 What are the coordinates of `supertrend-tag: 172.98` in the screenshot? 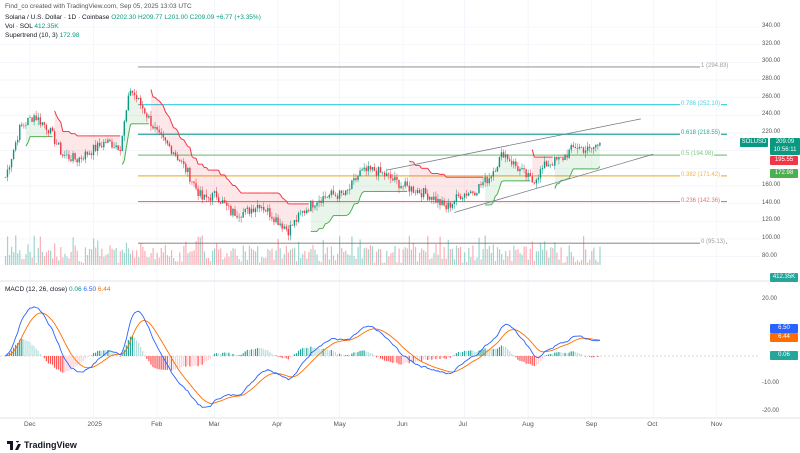 It's located at (784, 173).